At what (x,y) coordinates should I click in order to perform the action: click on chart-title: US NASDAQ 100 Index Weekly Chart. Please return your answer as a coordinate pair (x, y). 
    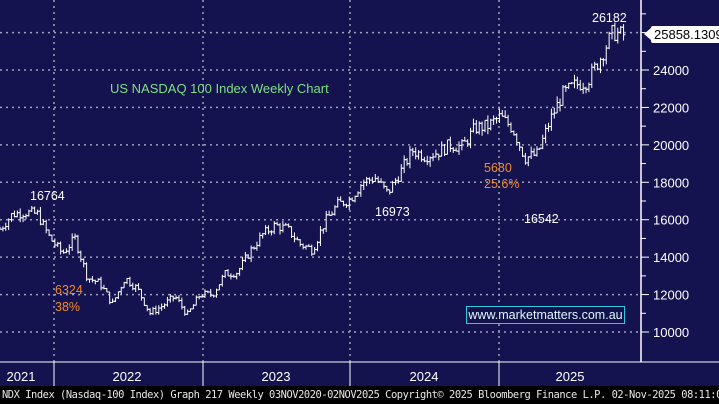
    Looking at the image, I should click on (219, 88).